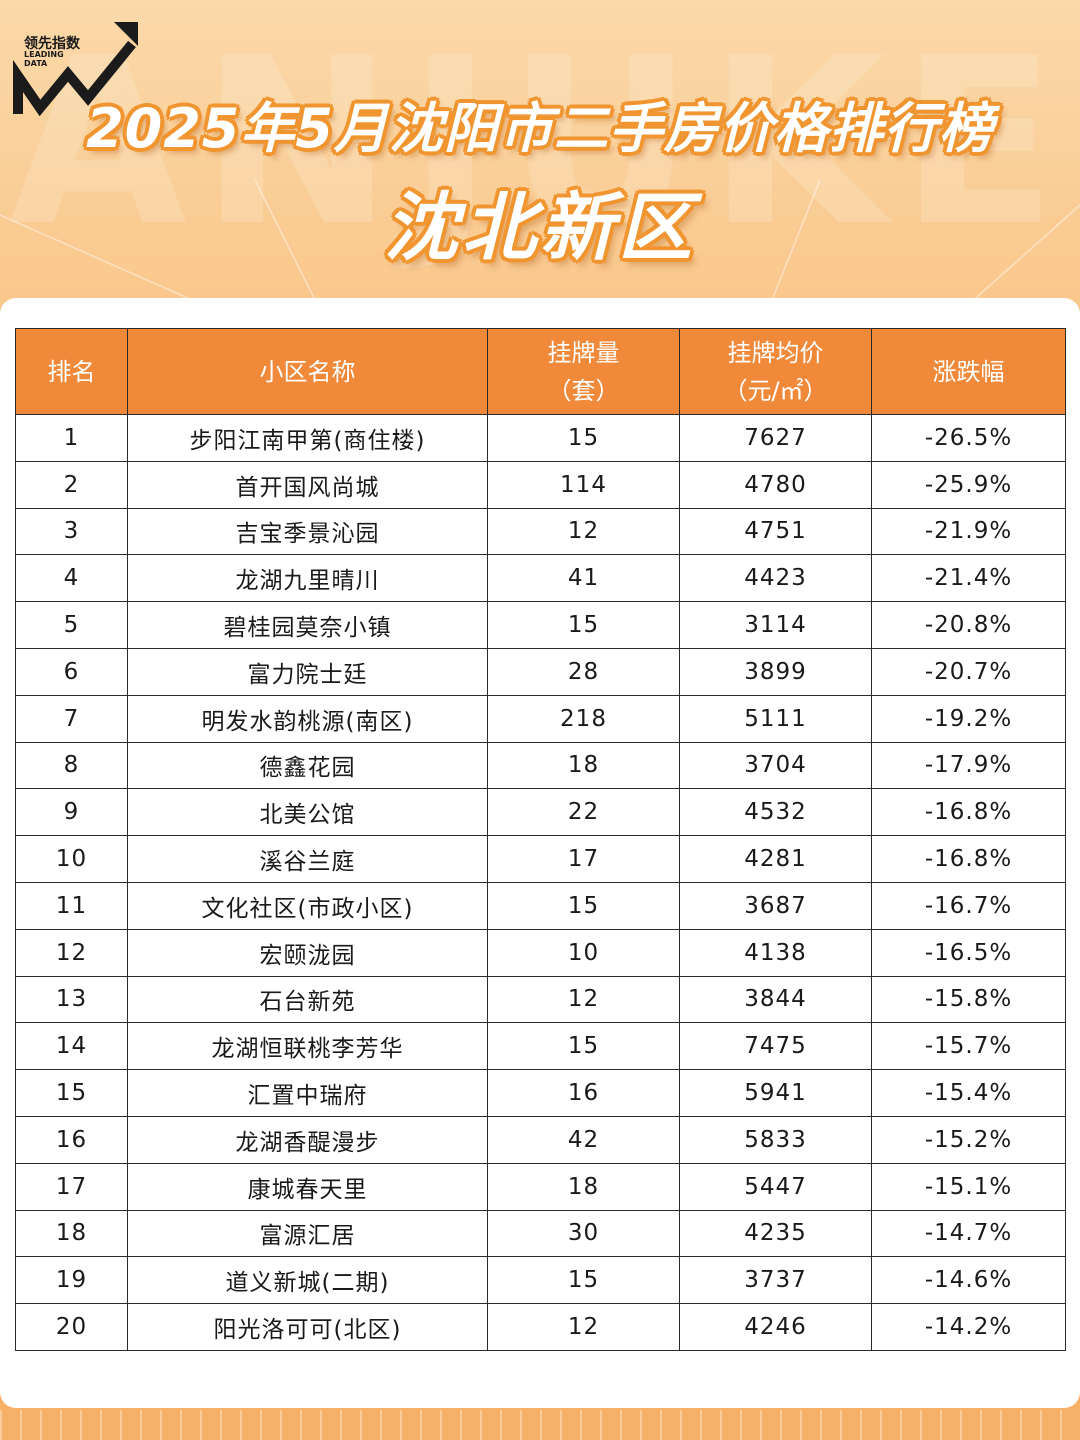 Image resolution: width=1080 pixels, height=1440 pixels. What do you see at coordinates (540, 371) in the screenshot?
I see `table-header-row: 排名 小区名称 挂牌量 （套） 挂牌均价 （元/㎡） 涨跌幅` at bounding box center [540, 371].